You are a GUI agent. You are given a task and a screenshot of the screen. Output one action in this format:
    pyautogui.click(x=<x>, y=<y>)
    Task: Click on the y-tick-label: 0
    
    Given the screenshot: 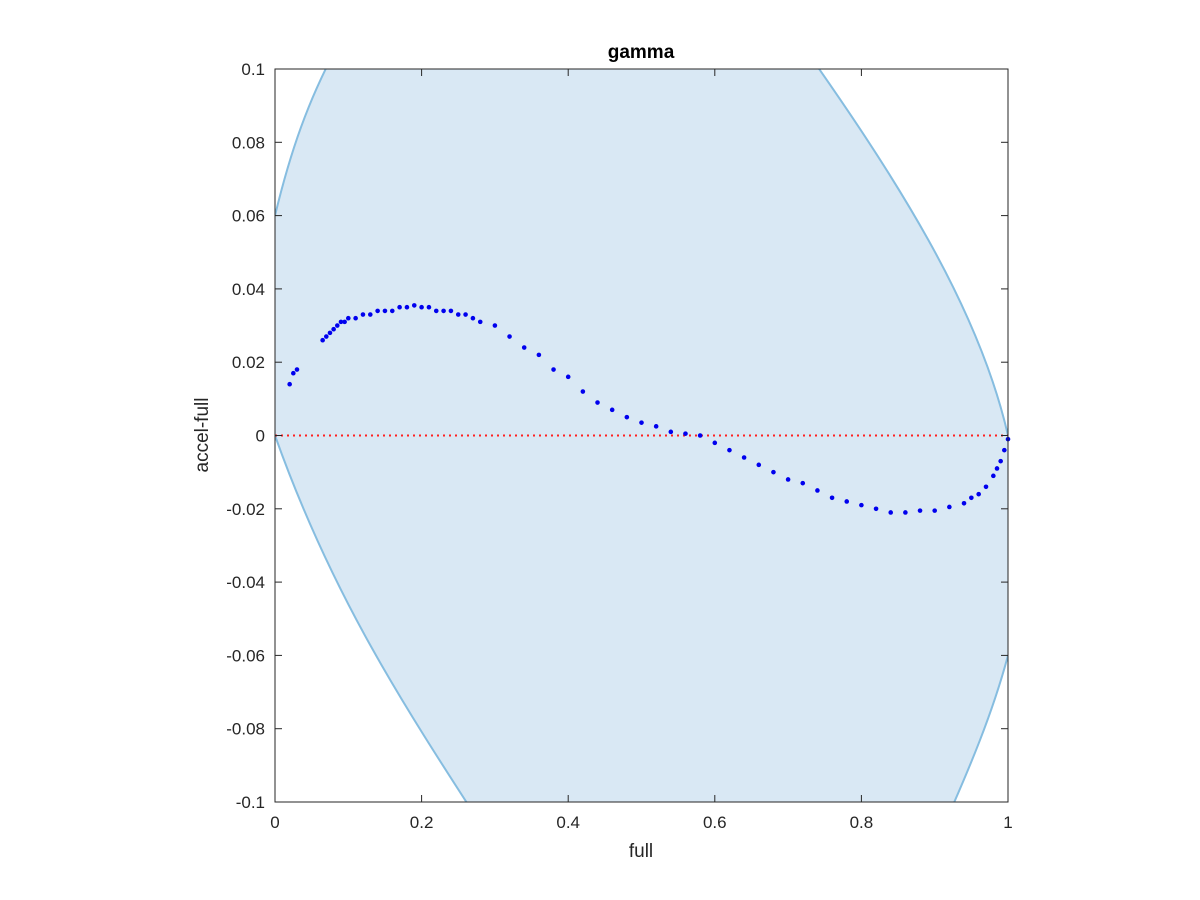 What is the action you would take?
    pyautogui.click(x=260, y=436)
    